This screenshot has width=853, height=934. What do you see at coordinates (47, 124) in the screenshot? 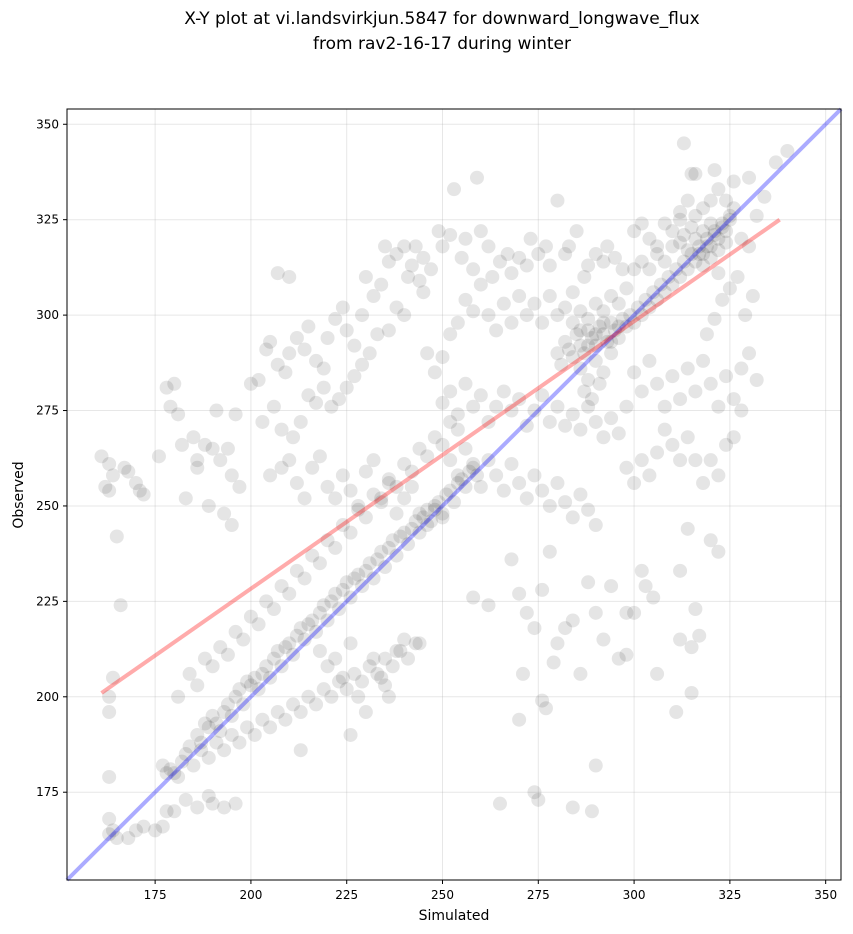
I see `y-tick-label: 350` at bounding box center [47, 124].